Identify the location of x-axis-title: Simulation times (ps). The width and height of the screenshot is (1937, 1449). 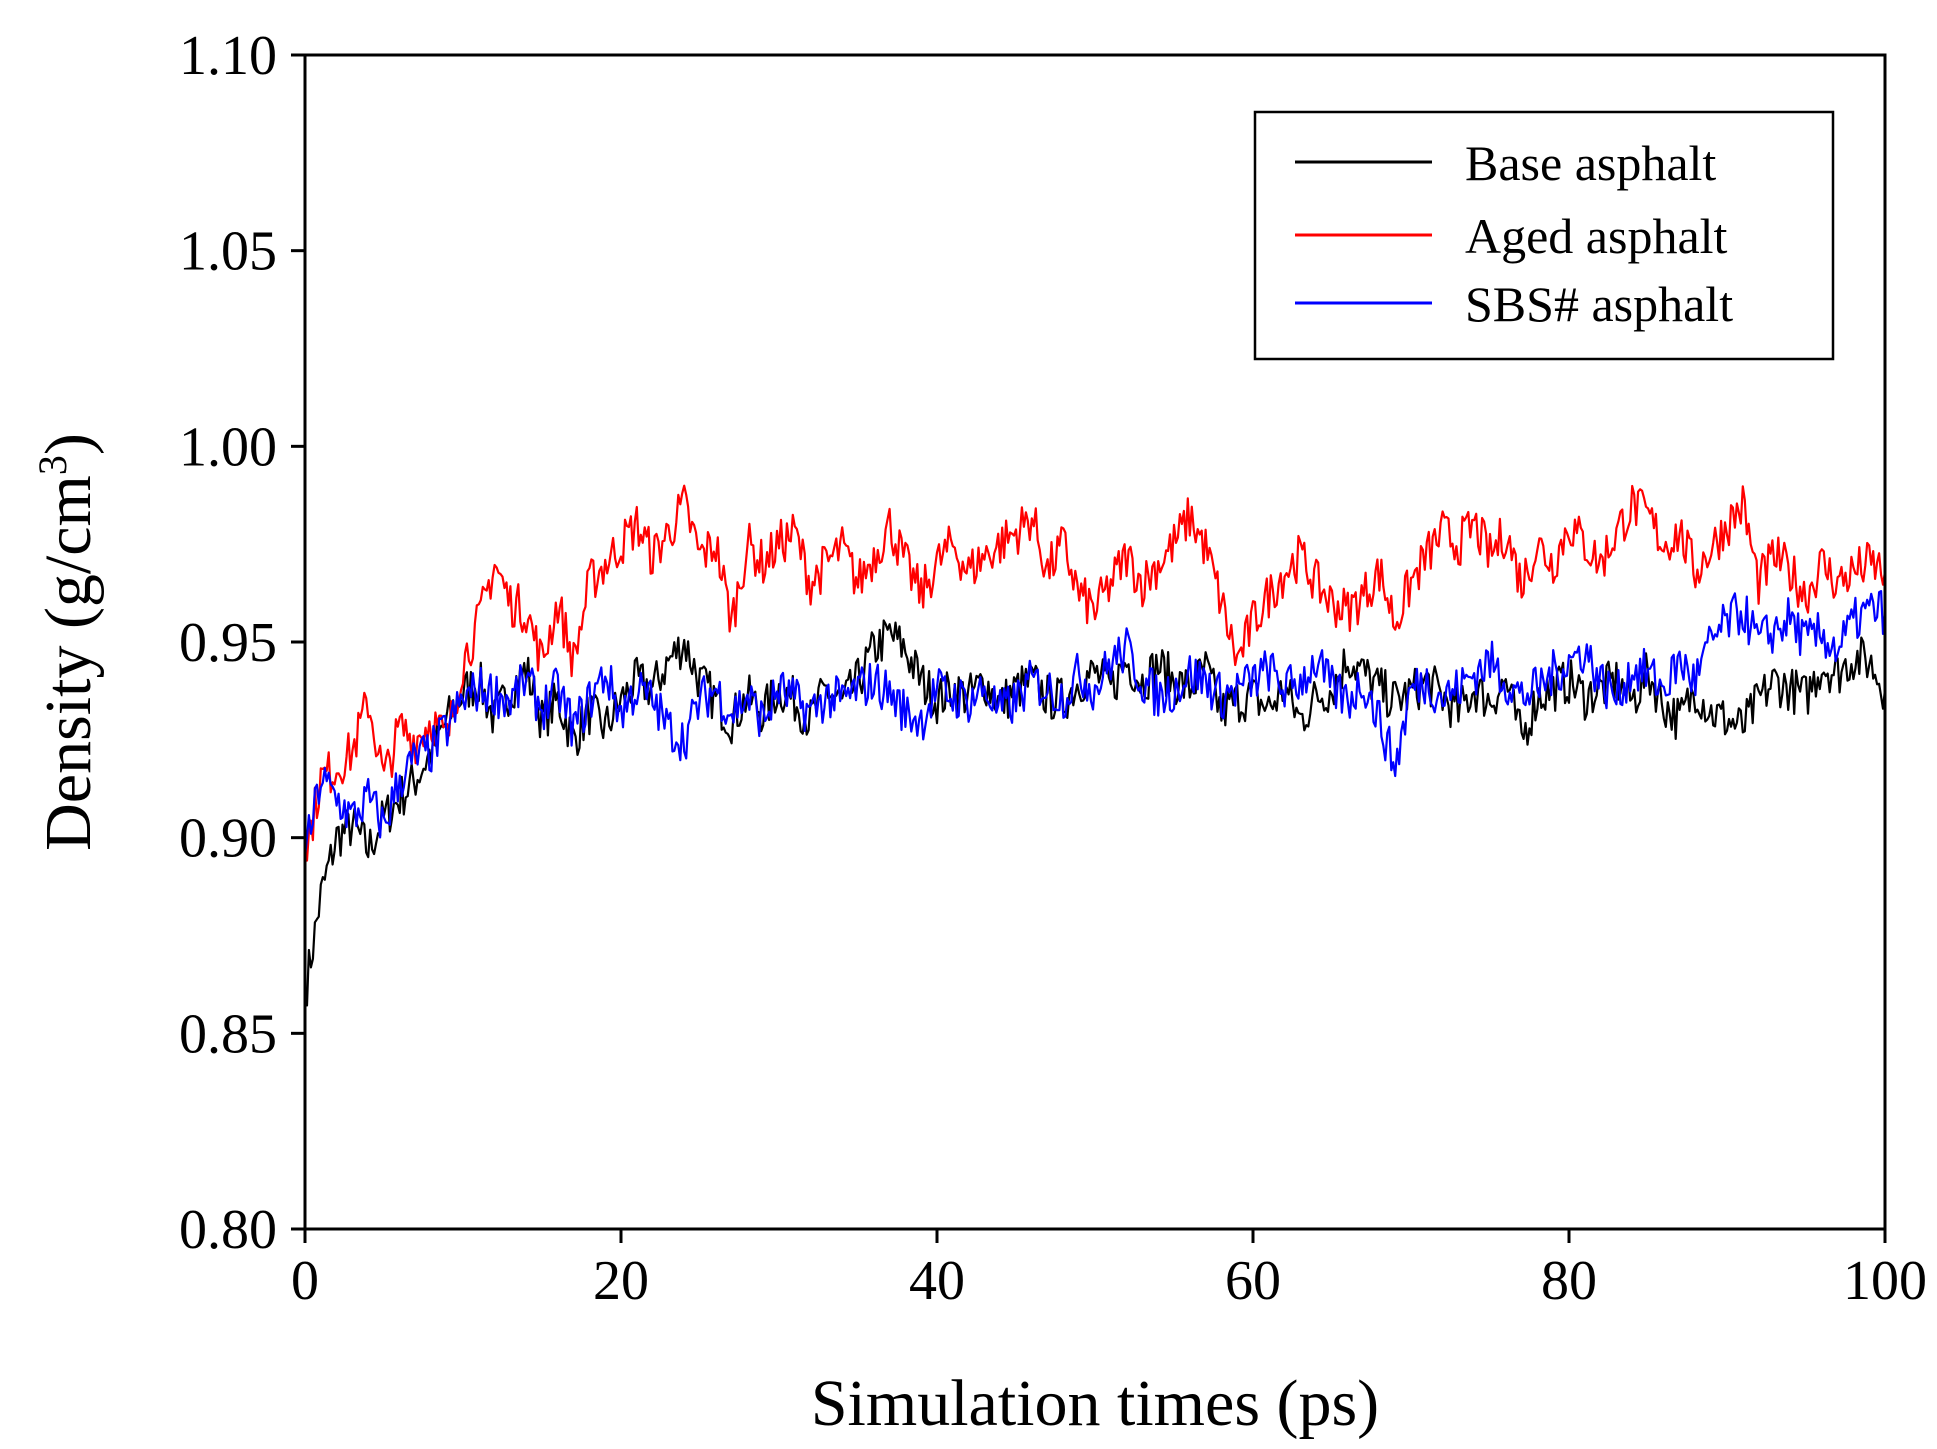
(1095, 1403).